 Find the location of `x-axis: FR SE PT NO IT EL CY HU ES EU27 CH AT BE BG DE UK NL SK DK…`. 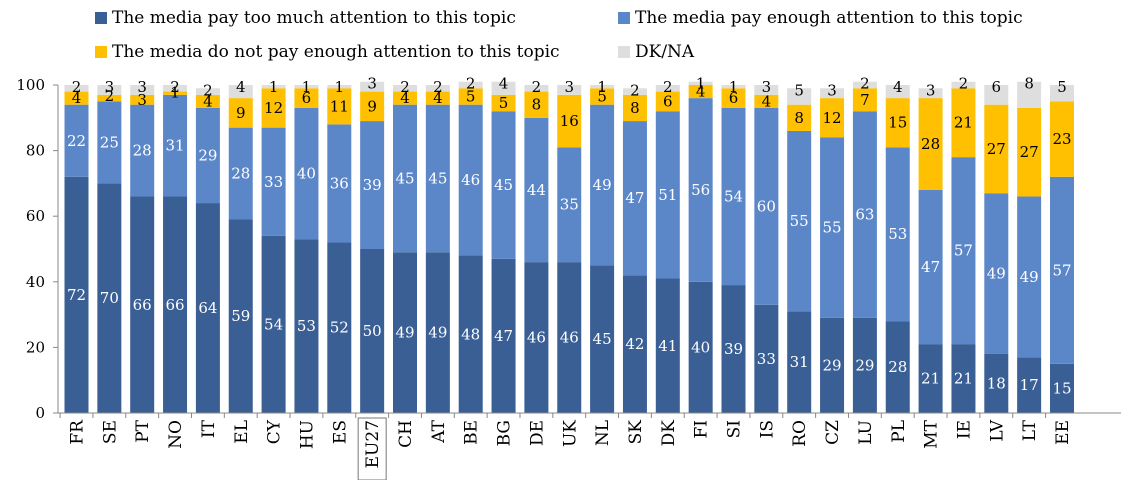

x-axis: FR SE PT NO IT EL CY HU ES EU27 CH AT BE BG DE UK NL SK DK… is located at coordinates (589, 446).